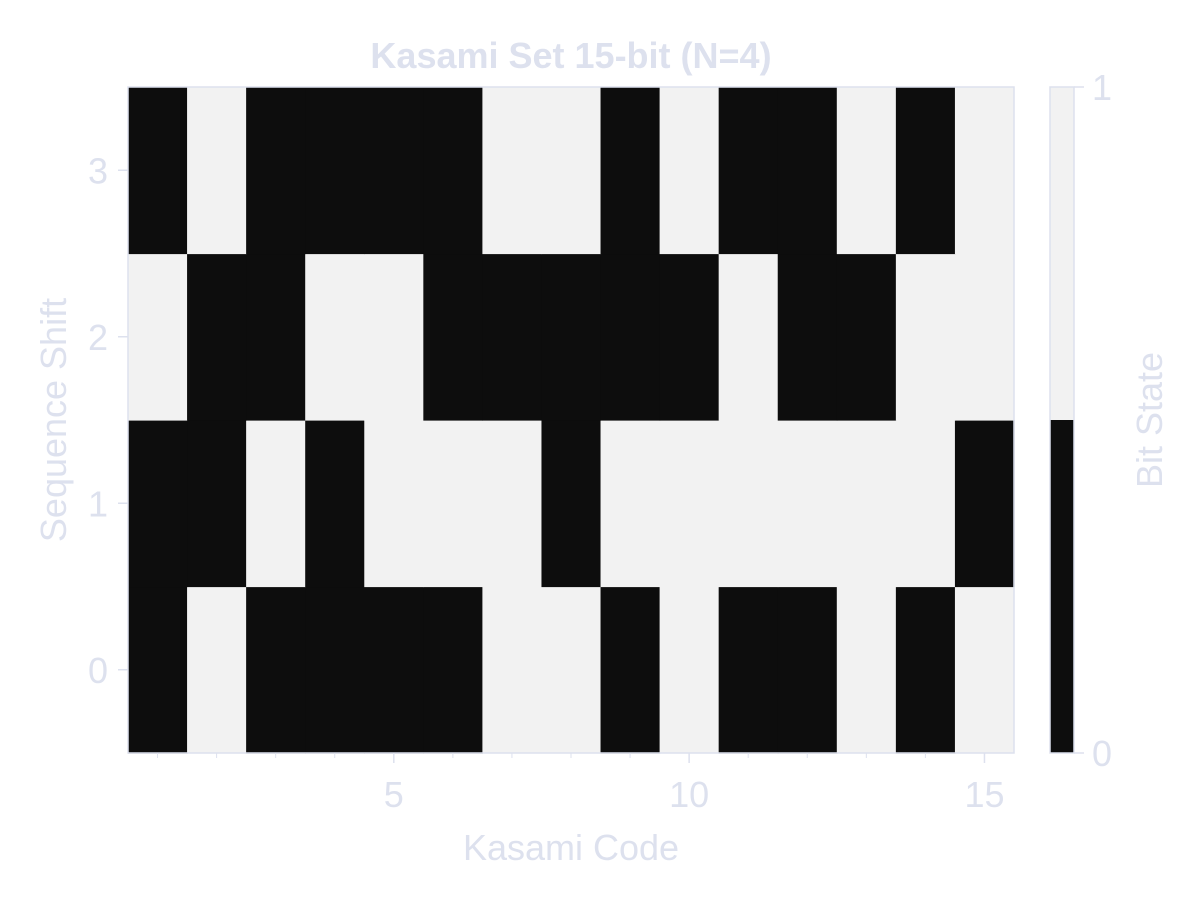  What do you see at coordinates (98, 337) in the screenshot?
I see `y-tick-label: 2` at bounding box center [98, 337].